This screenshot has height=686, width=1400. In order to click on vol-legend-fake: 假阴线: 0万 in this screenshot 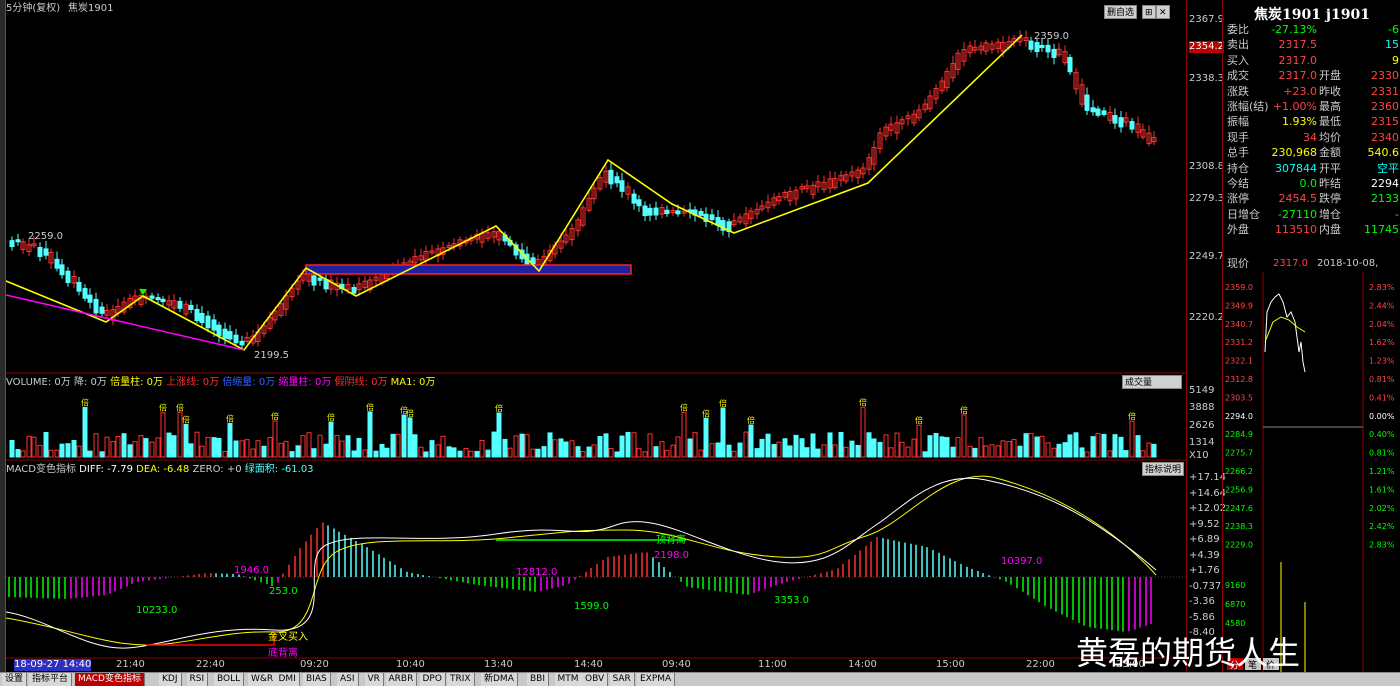, I will do `click(361, 382)`.